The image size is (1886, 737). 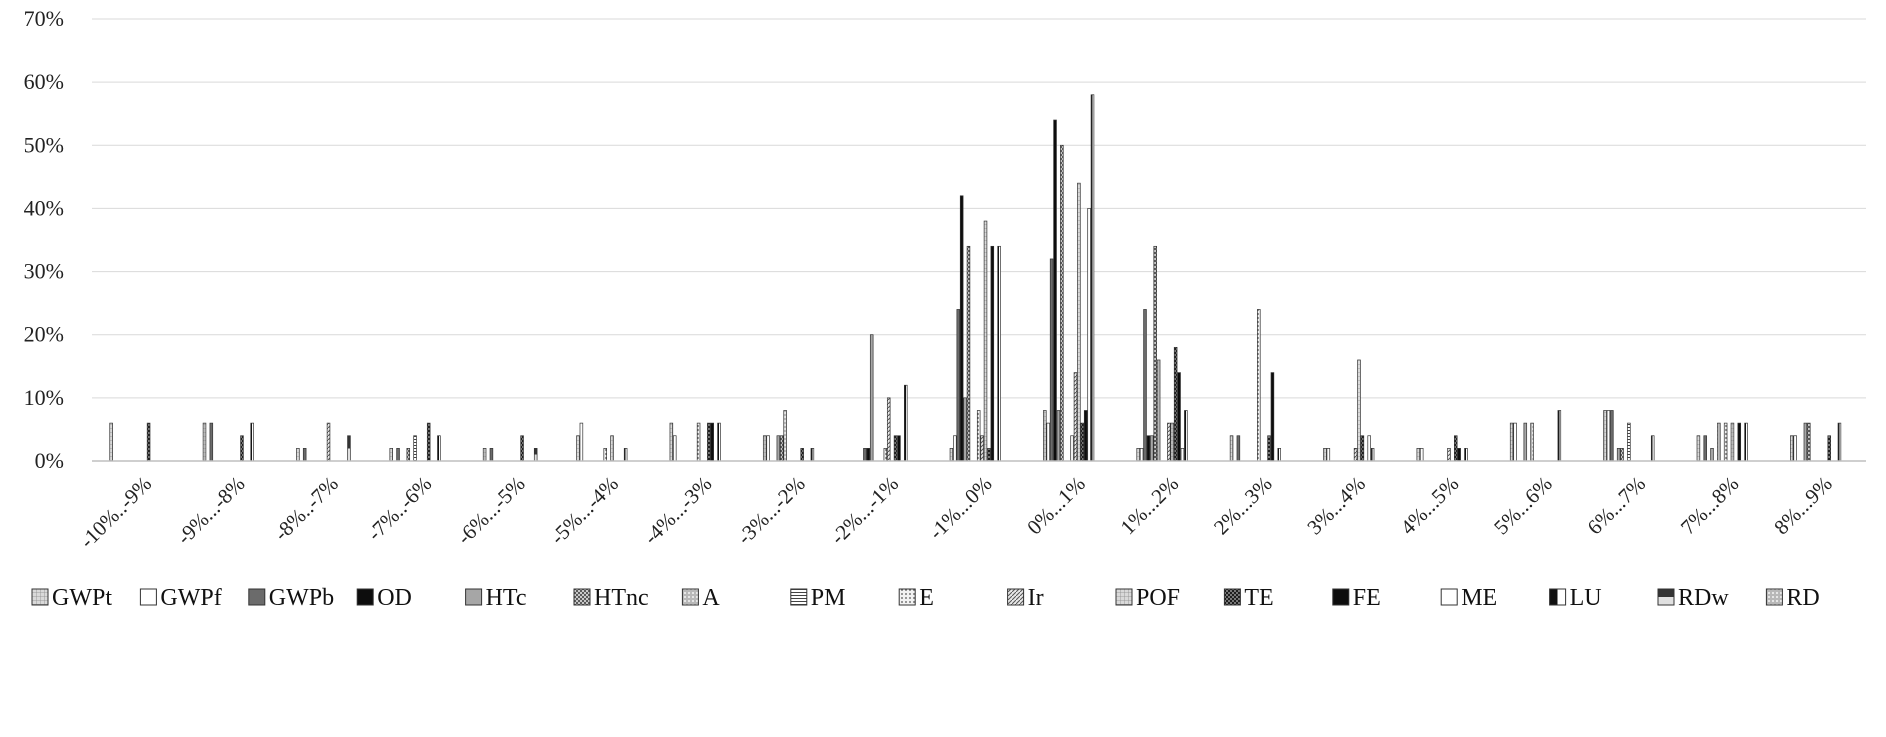 What do you see at coordinates (584, 511) in the screenshot?
I see `x-tick-label: -5%...-4%` at bounding box center [584, 511].